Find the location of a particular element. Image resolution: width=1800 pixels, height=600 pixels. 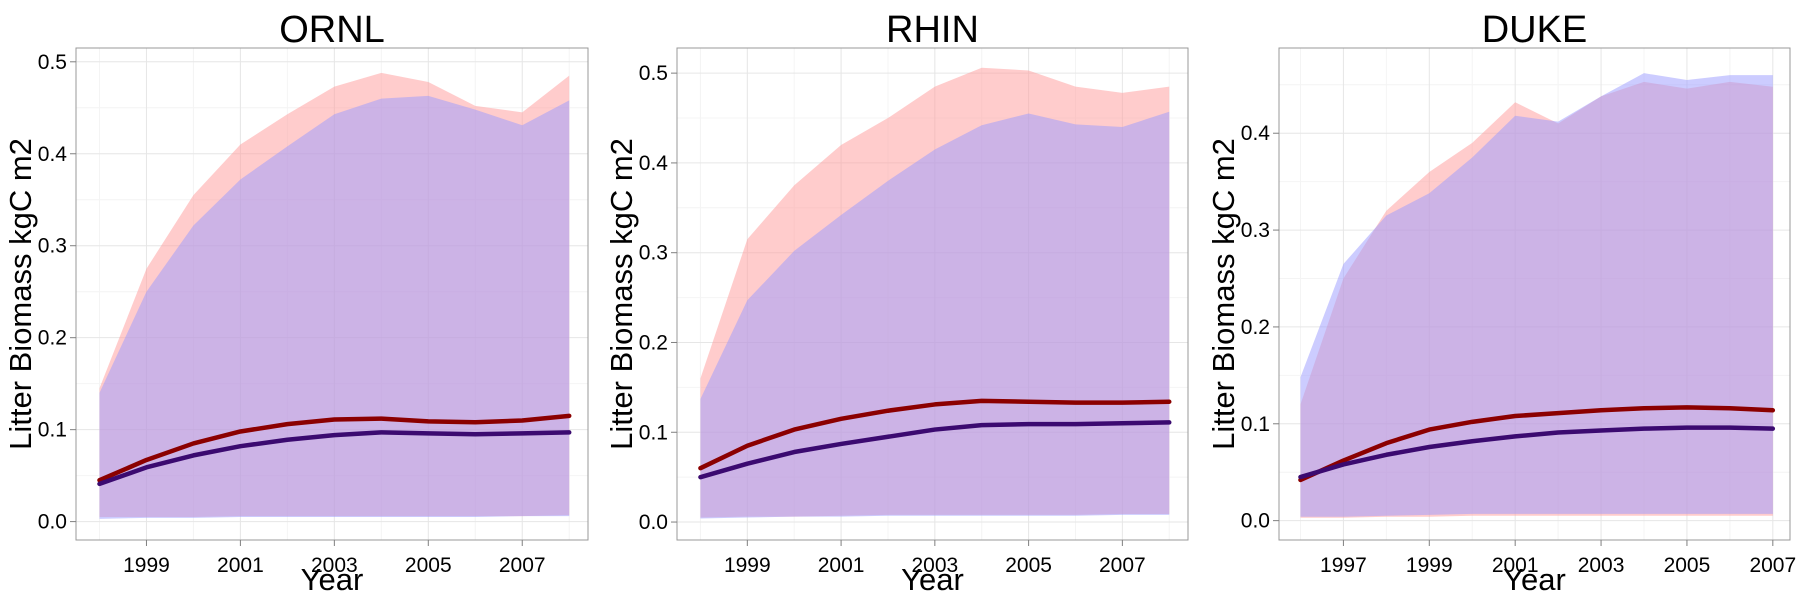

x-tick-label: 1997 is located at coordinates (1343, 565).